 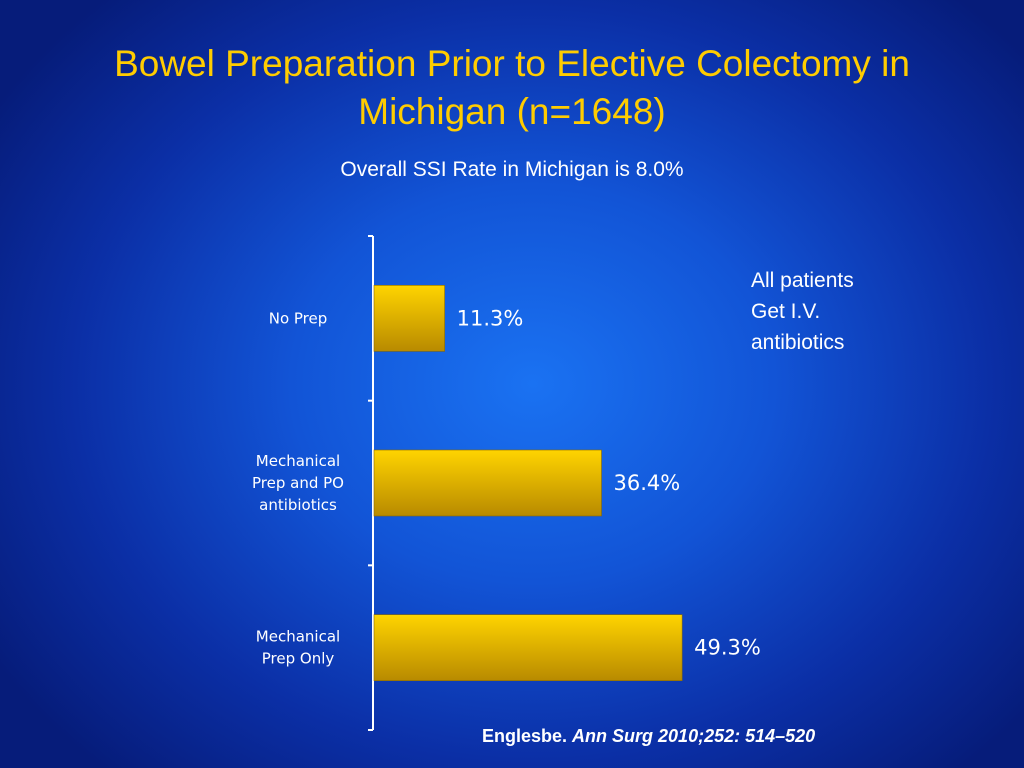 What do you see at coordinates (851, 311) in the screenshot?
I see `antibiotics-note: All patients Get I.V. antibiotics` at bounding box center [851, 311].